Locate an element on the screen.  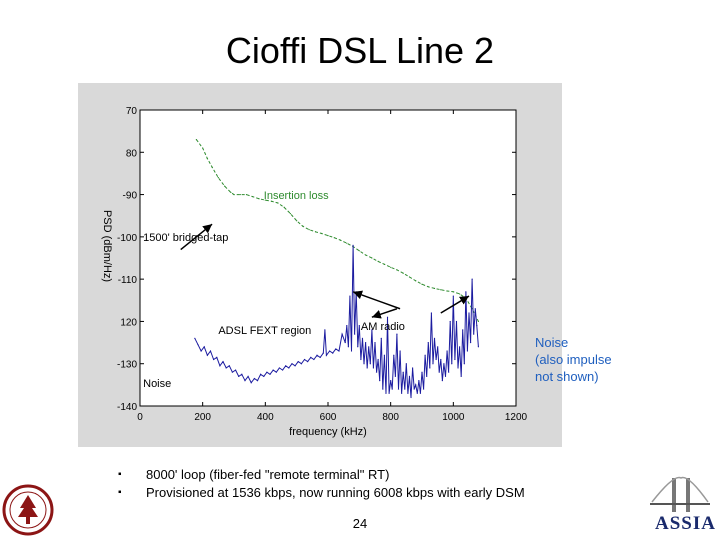
assia-logo is located at coordinates (680, 496).